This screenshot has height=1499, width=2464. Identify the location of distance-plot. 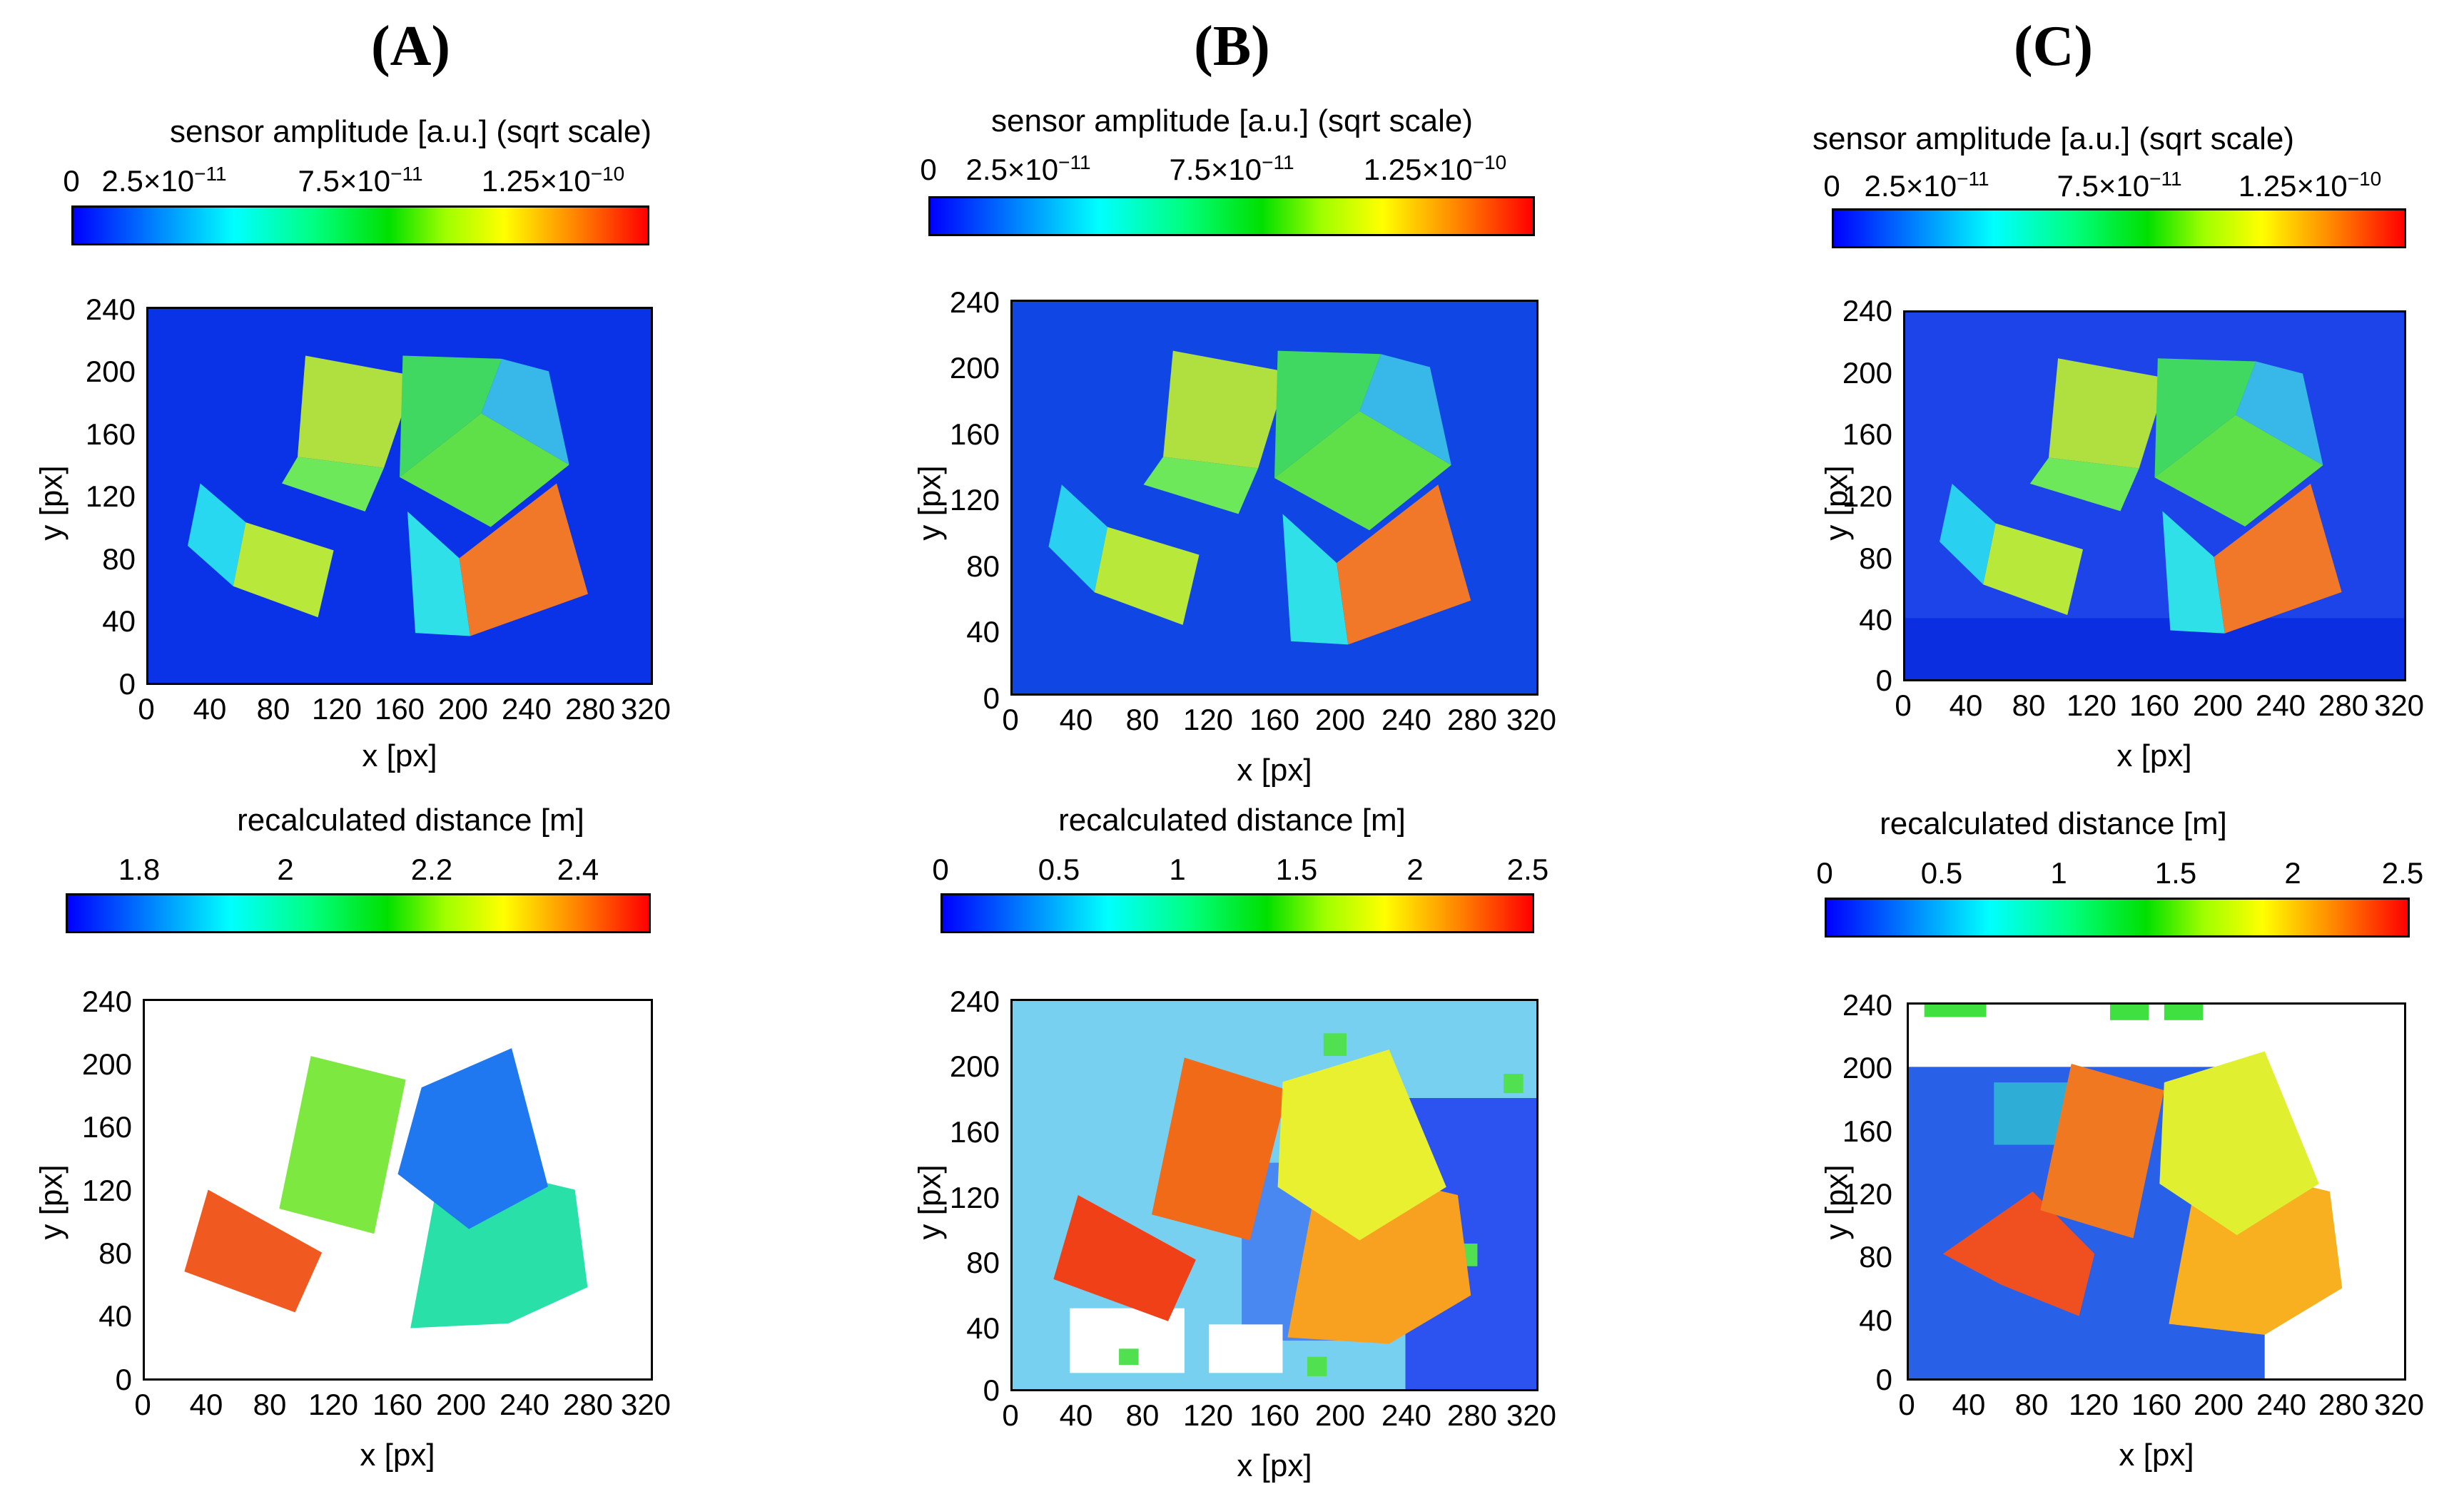
(1274, 1195).